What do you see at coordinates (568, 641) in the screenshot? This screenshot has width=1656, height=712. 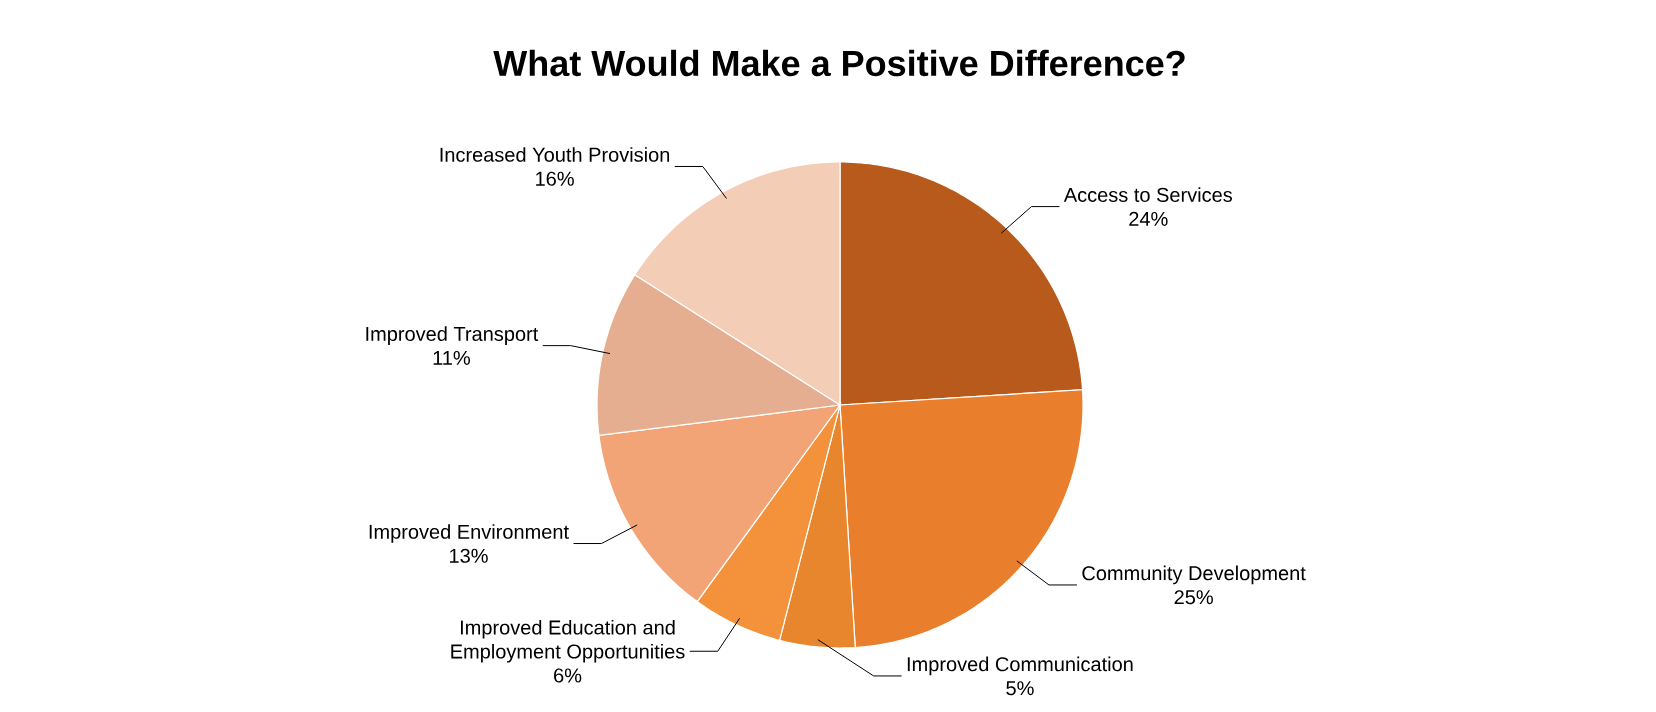 I see `slice-label: Improved Education and Employment Opportunities` at bounding box center [568, 641].